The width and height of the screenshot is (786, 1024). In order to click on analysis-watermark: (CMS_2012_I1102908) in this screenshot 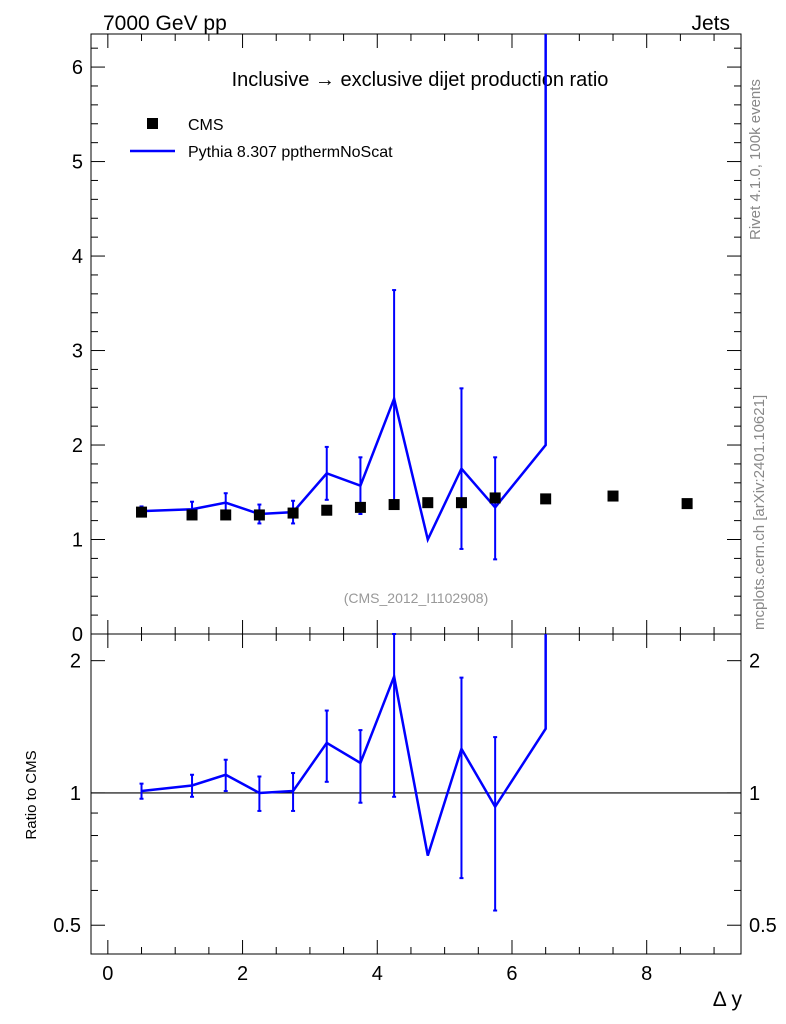, I will do `click(416, 598)`.